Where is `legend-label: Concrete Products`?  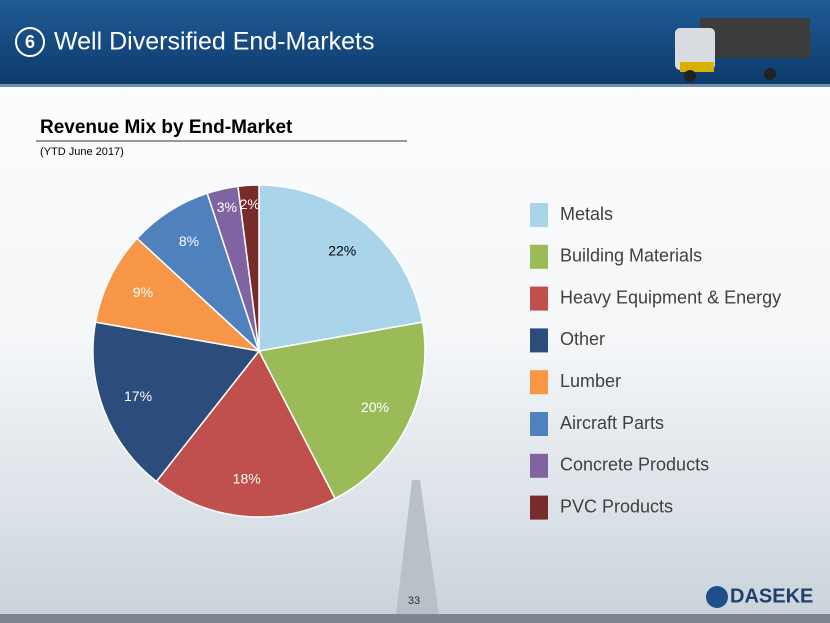 legend-label: Concrete Products is located at coordinates (634, 465).